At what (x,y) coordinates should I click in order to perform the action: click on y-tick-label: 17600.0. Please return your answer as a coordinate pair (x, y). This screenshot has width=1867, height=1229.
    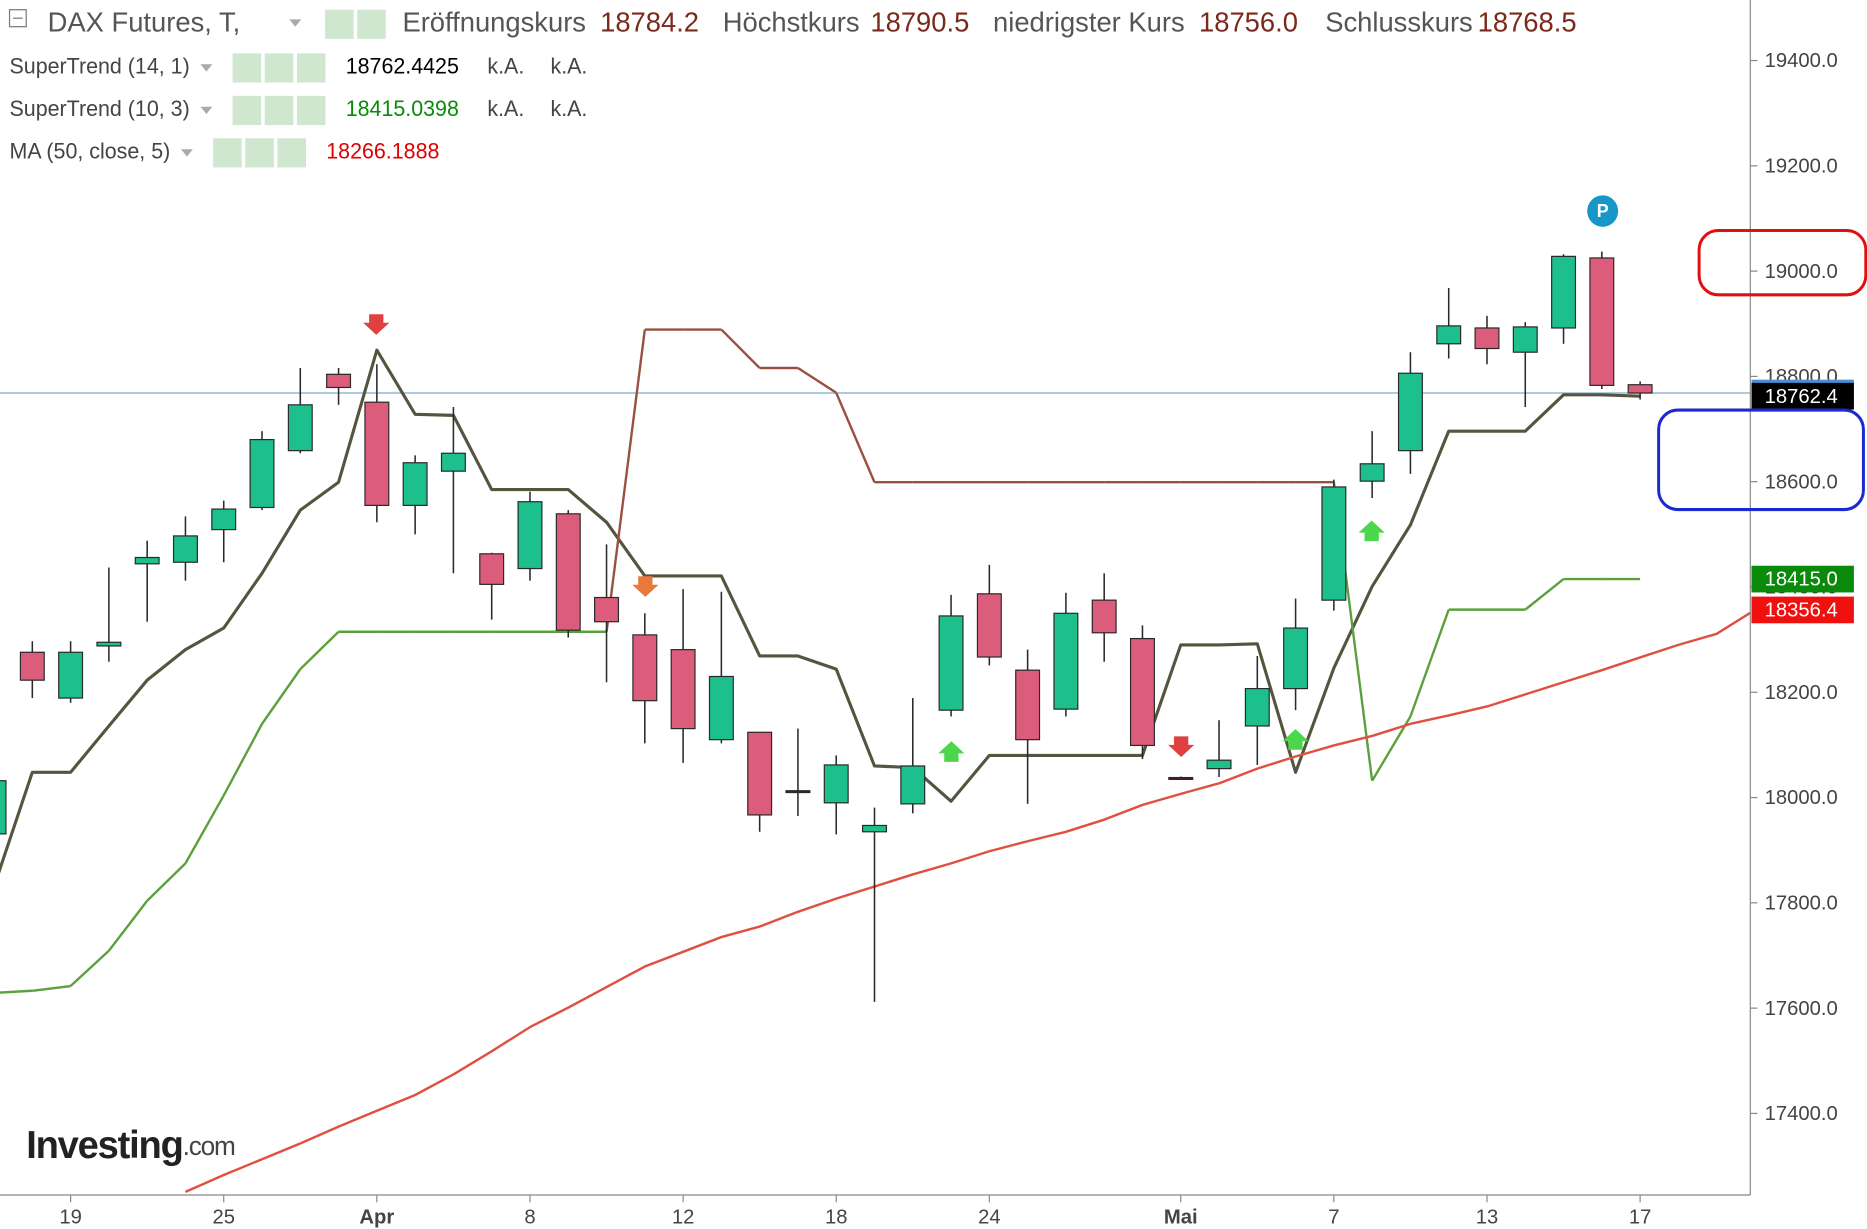
    Looking at the image, I should click on (1801, 1009).